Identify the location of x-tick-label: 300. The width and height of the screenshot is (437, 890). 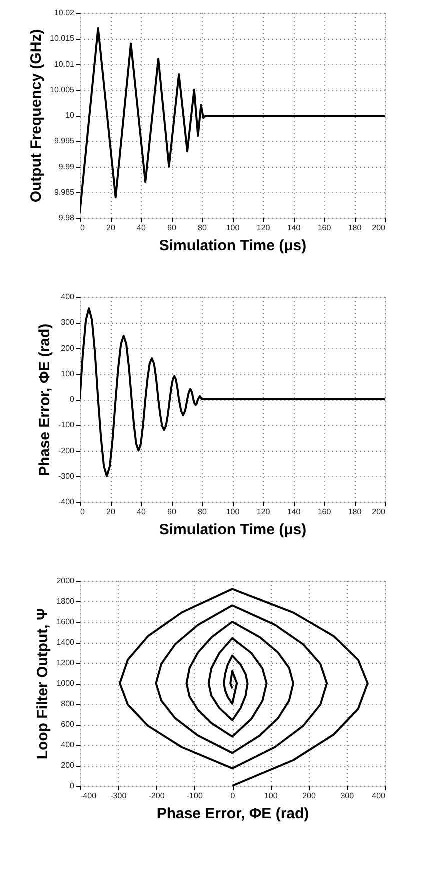
(347, 796).